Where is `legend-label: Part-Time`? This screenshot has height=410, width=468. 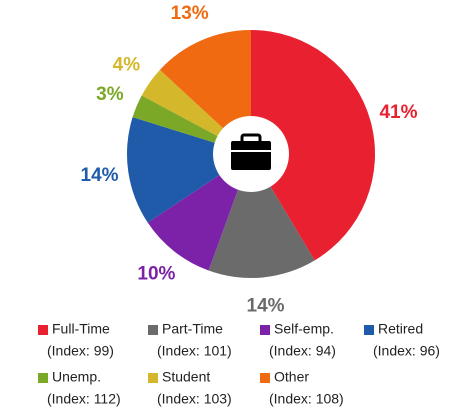
legend-label: Part-Time is located at coordinates (192, 329).